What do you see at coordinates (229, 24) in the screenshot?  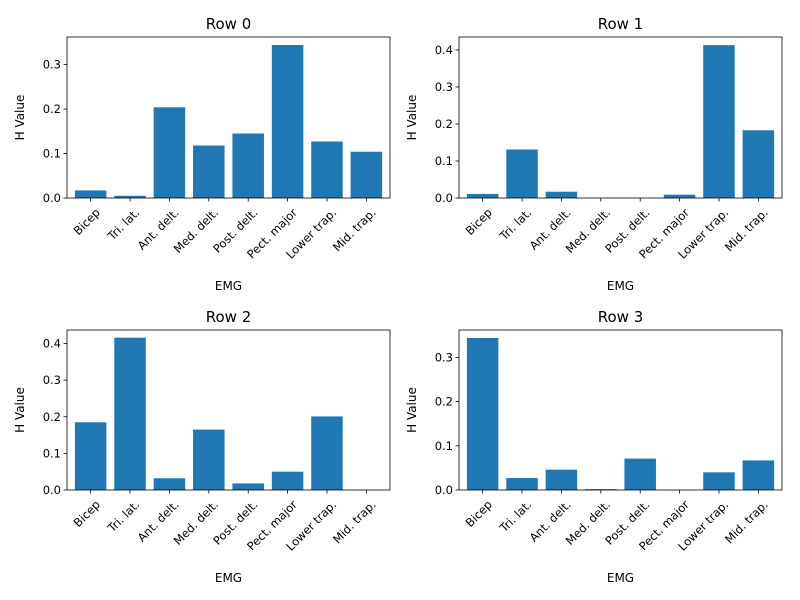 I see `chart-title: Row 0` at bounding box center [229, 24].